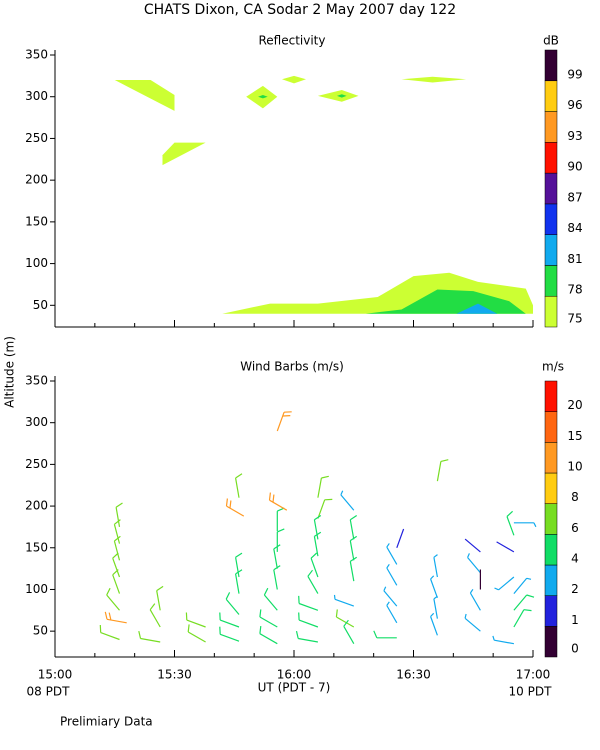 The image size is (600, 750). What do you see at coordinates (294, 688) in the screenshot?
I see `x-axis-label: UT (PDT - 7)` at bounding box center [294, 688].